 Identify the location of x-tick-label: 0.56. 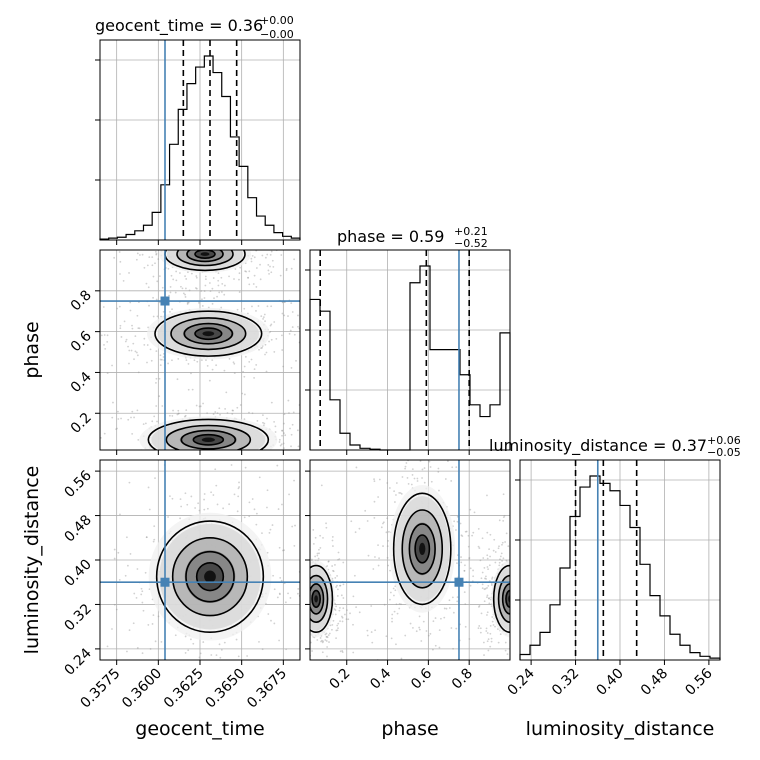
(698, 681).